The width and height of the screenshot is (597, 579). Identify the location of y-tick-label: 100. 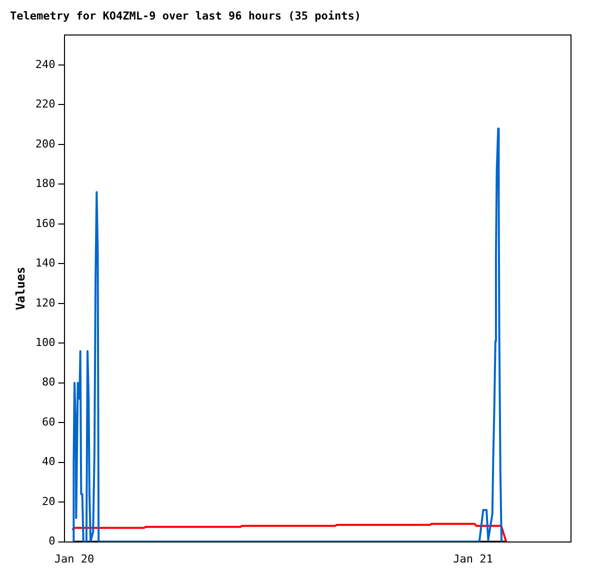
(45, 342).